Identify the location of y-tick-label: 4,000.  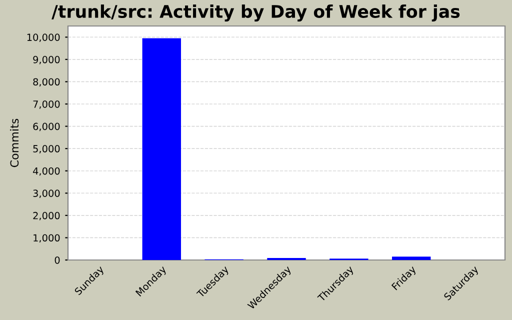
(46, 171).